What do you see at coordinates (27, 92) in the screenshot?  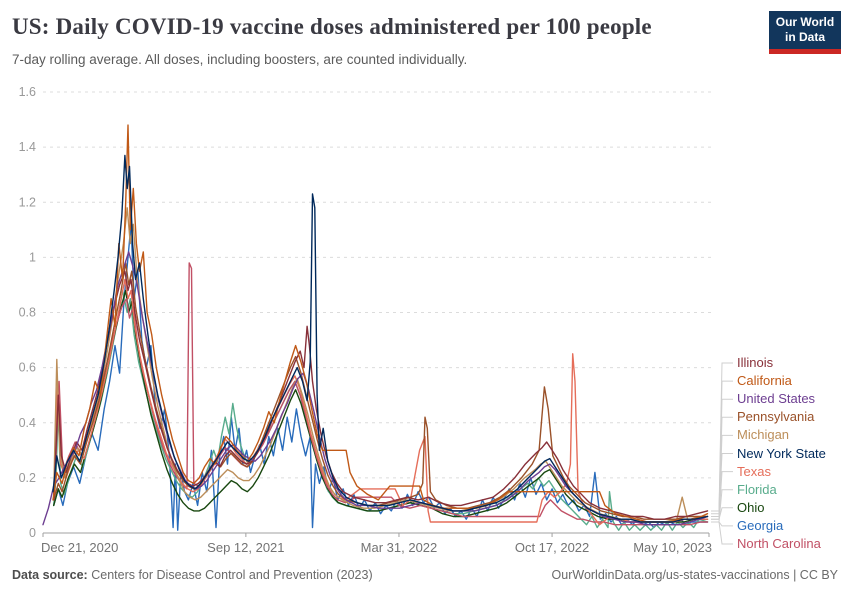 I see `y-tick-label: 1.6` at bounding box center [27, 92].